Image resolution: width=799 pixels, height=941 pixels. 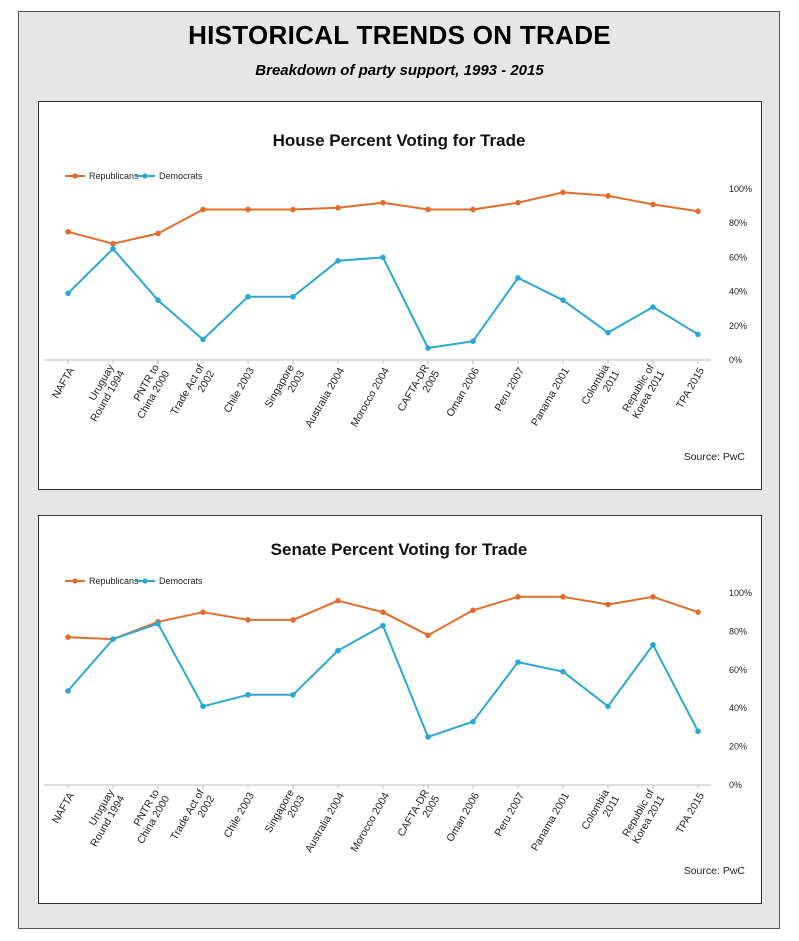 What do you see at coordinates (690, 812) in the screenshot?
I see `x-tick-label: TPA 2015` at bounding box center [690, 812].